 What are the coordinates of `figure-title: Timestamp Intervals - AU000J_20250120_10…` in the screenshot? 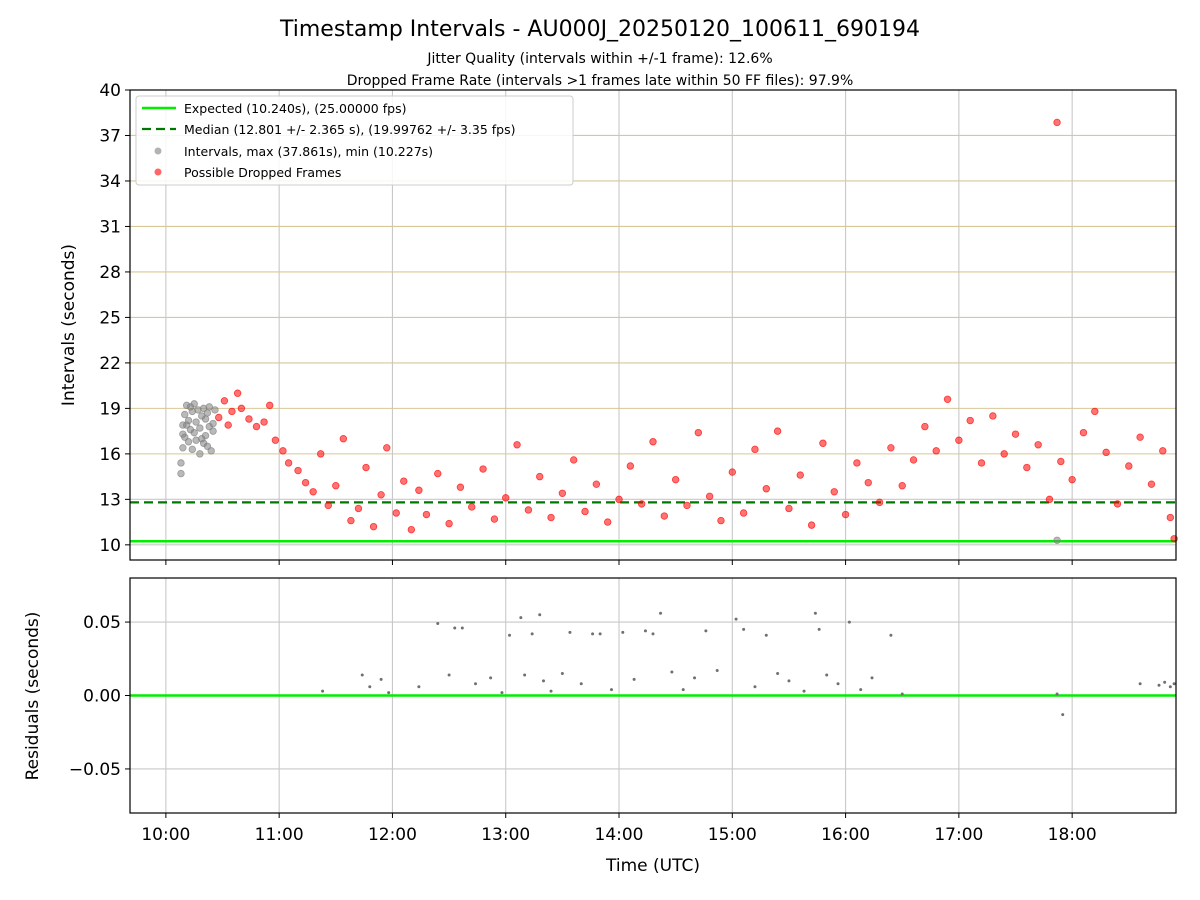 It's located at (599, 29).